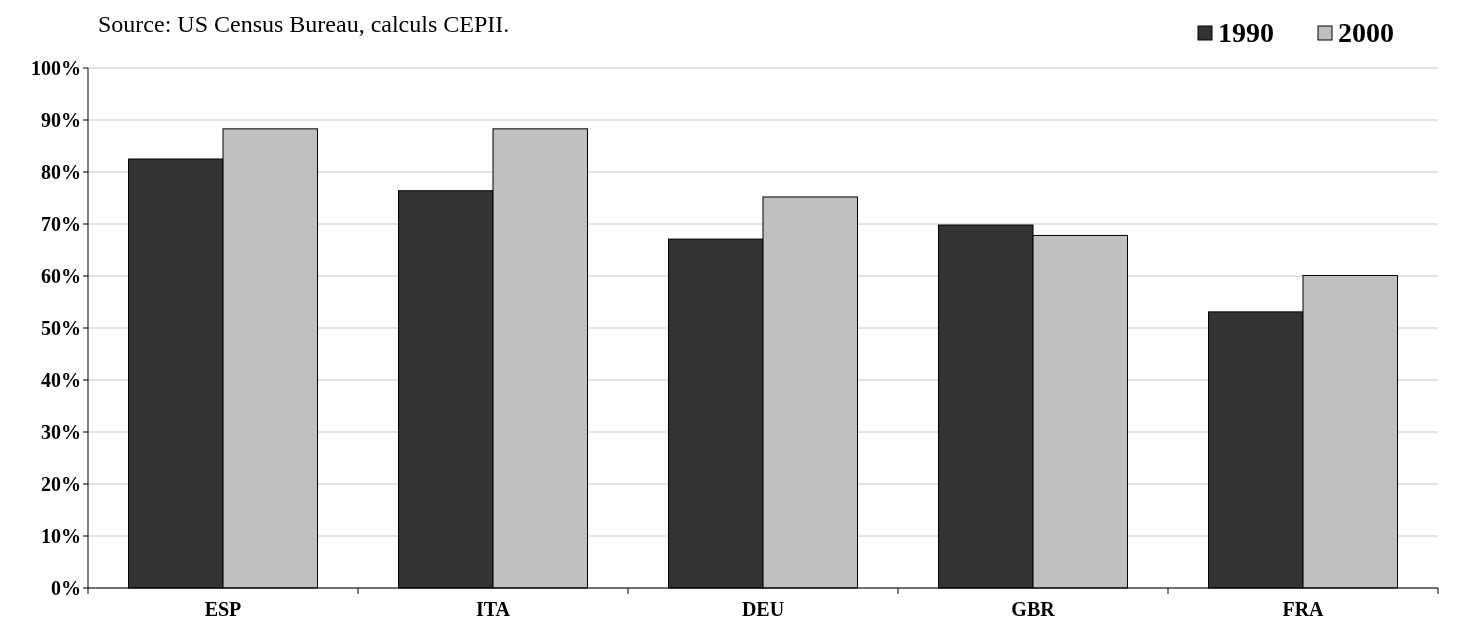  Describe the element at coordinates (1246, 32) in the screenshot. I see `legend-label: 1990` at that location.